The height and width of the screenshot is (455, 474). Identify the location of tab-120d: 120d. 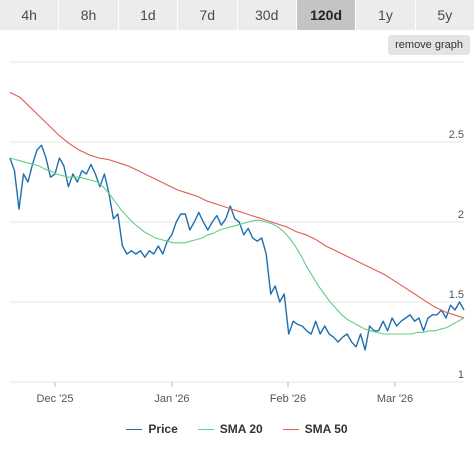
(326, 15).